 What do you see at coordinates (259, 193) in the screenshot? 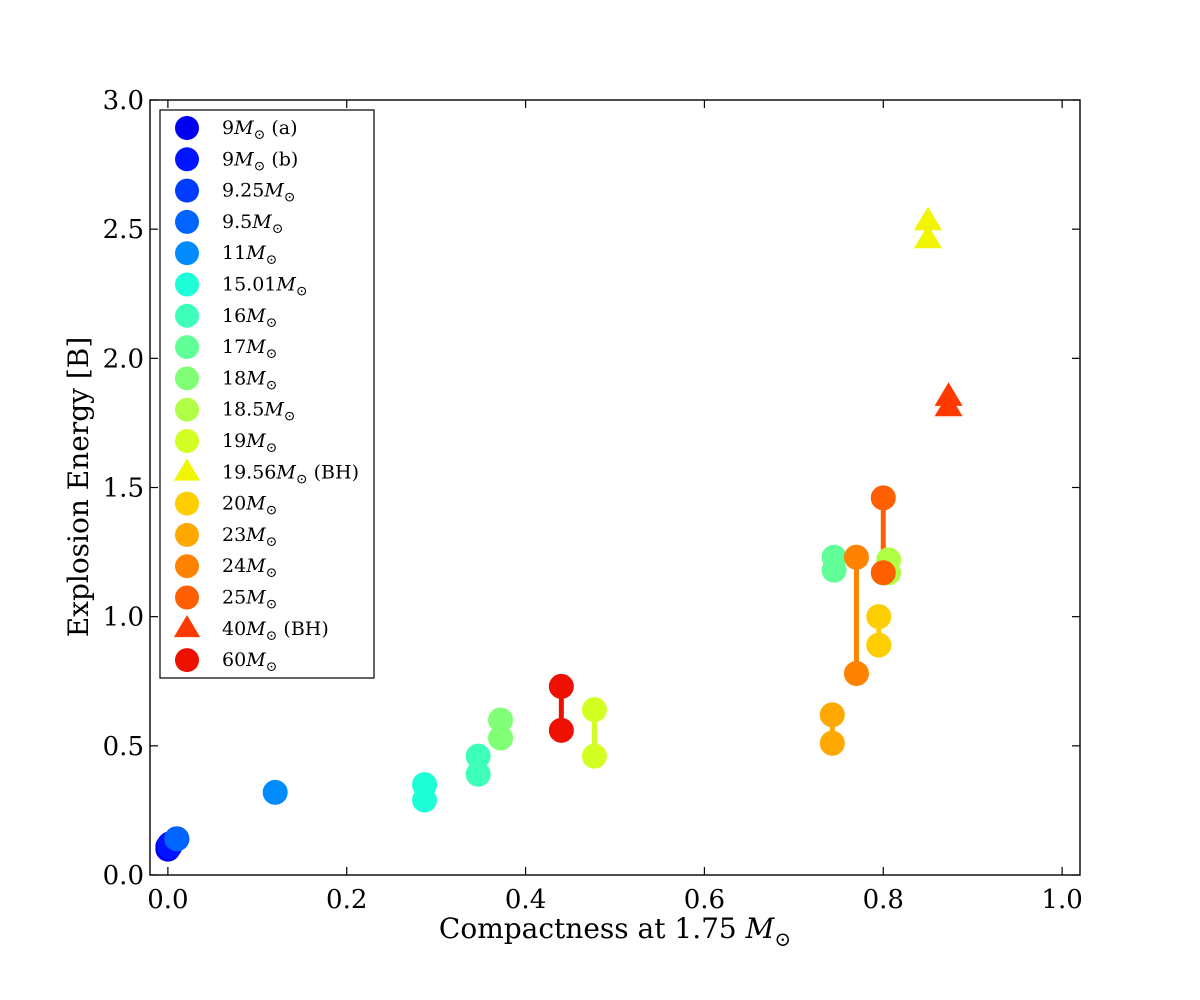
I see `legend-label: 9.25M⊙` at bounding box center [259, 193].